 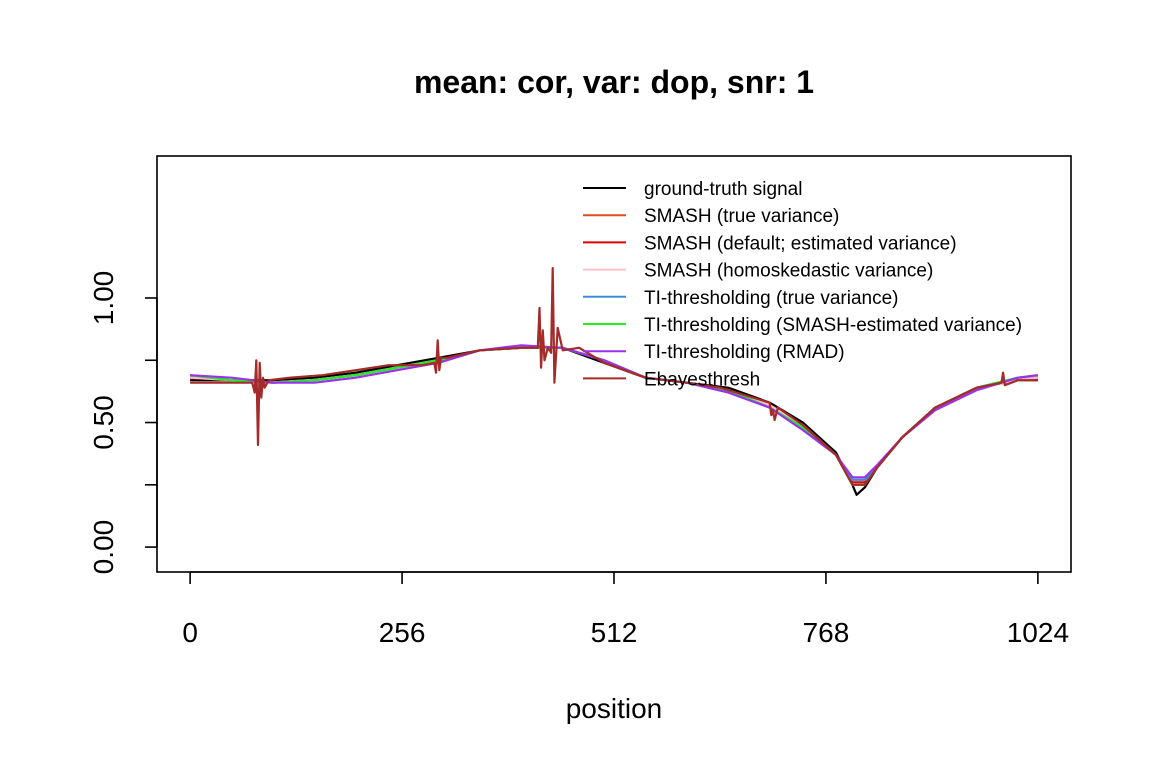 I want to click on x-axis-label: position, so click(x=614, y=708).